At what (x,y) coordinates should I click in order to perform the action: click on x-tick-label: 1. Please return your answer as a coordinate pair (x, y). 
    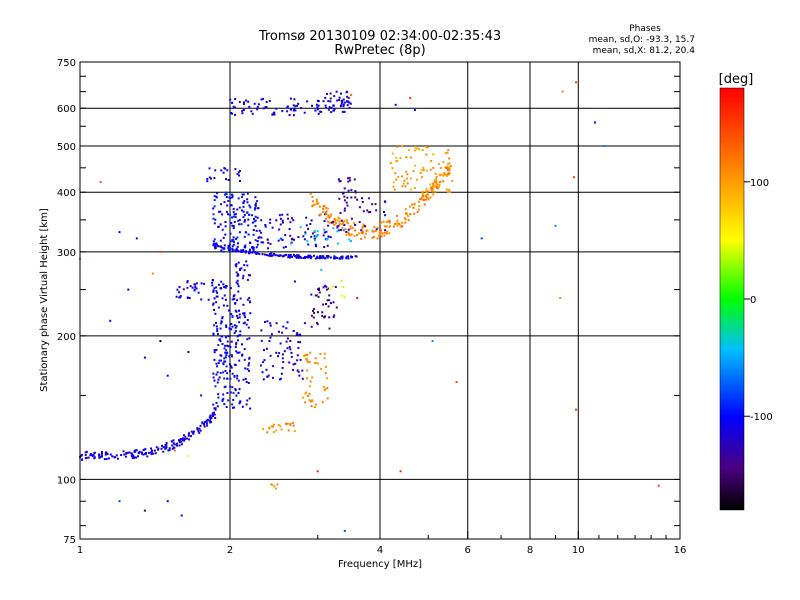
    Looking at the image, I should click on (80, 550).